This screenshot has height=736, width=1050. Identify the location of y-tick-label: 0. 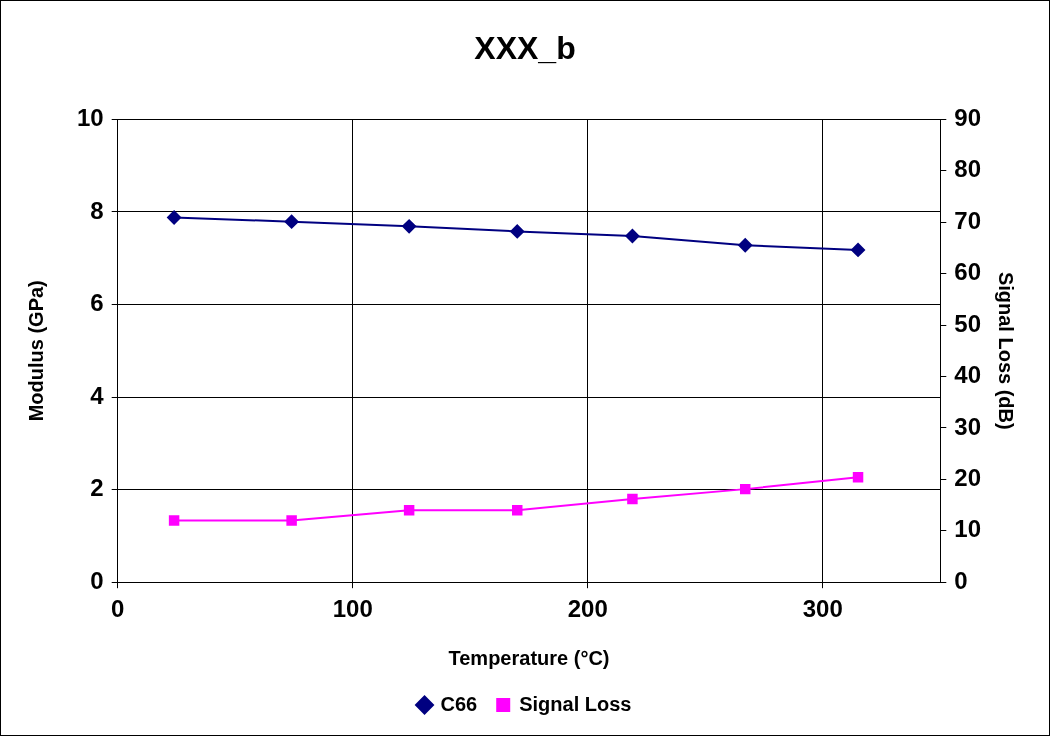
(97, 580).